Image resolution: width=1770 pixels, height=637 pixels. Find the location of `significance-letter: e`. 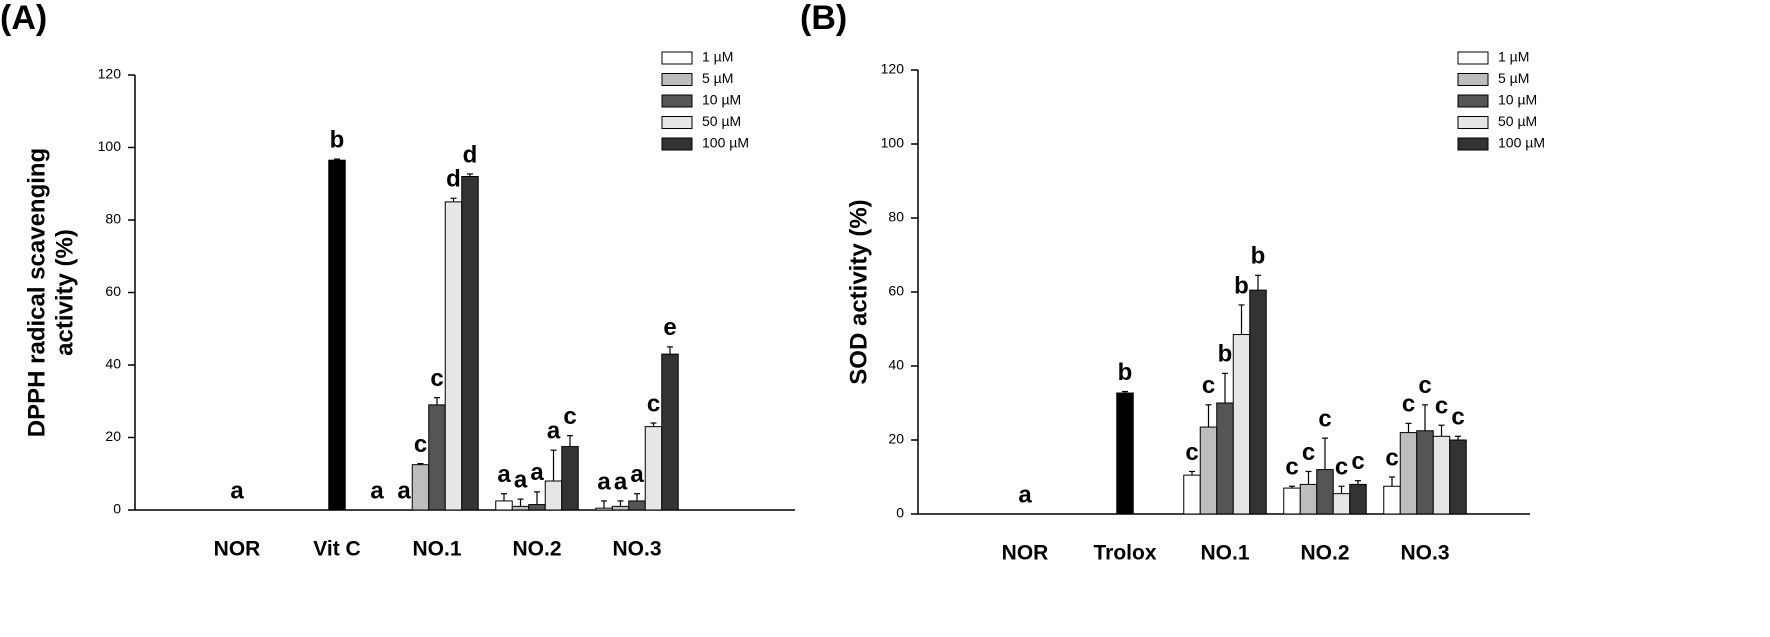

significance-letter: e is located at coordinates (669, 327).